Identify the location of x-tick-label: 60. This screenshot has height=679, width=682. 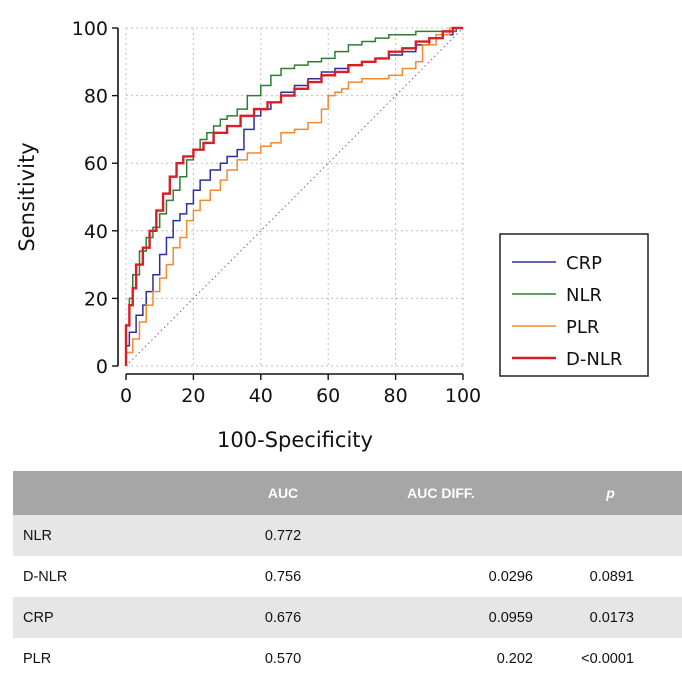
(328, 396).